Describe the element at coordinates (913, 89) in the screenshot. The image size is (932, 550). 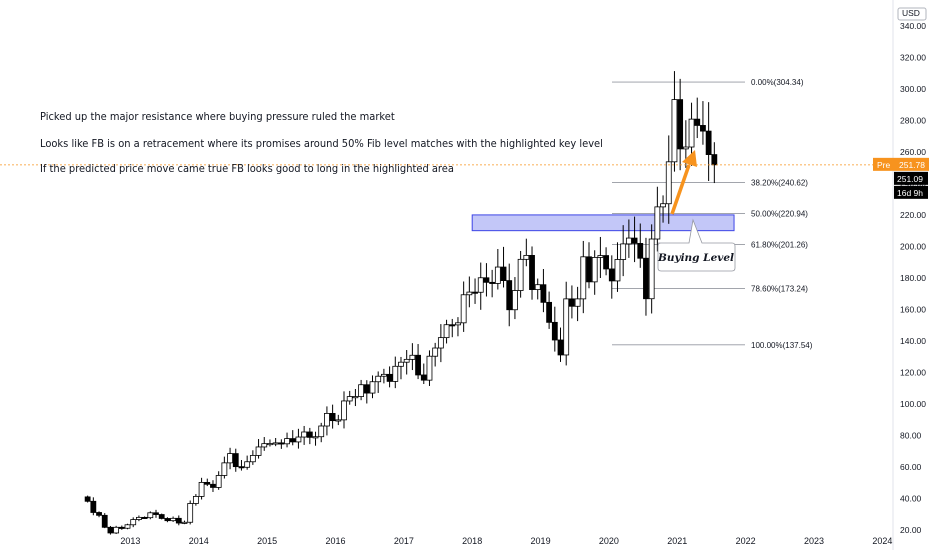
I see `y-tick-label: 300.00` at that location.